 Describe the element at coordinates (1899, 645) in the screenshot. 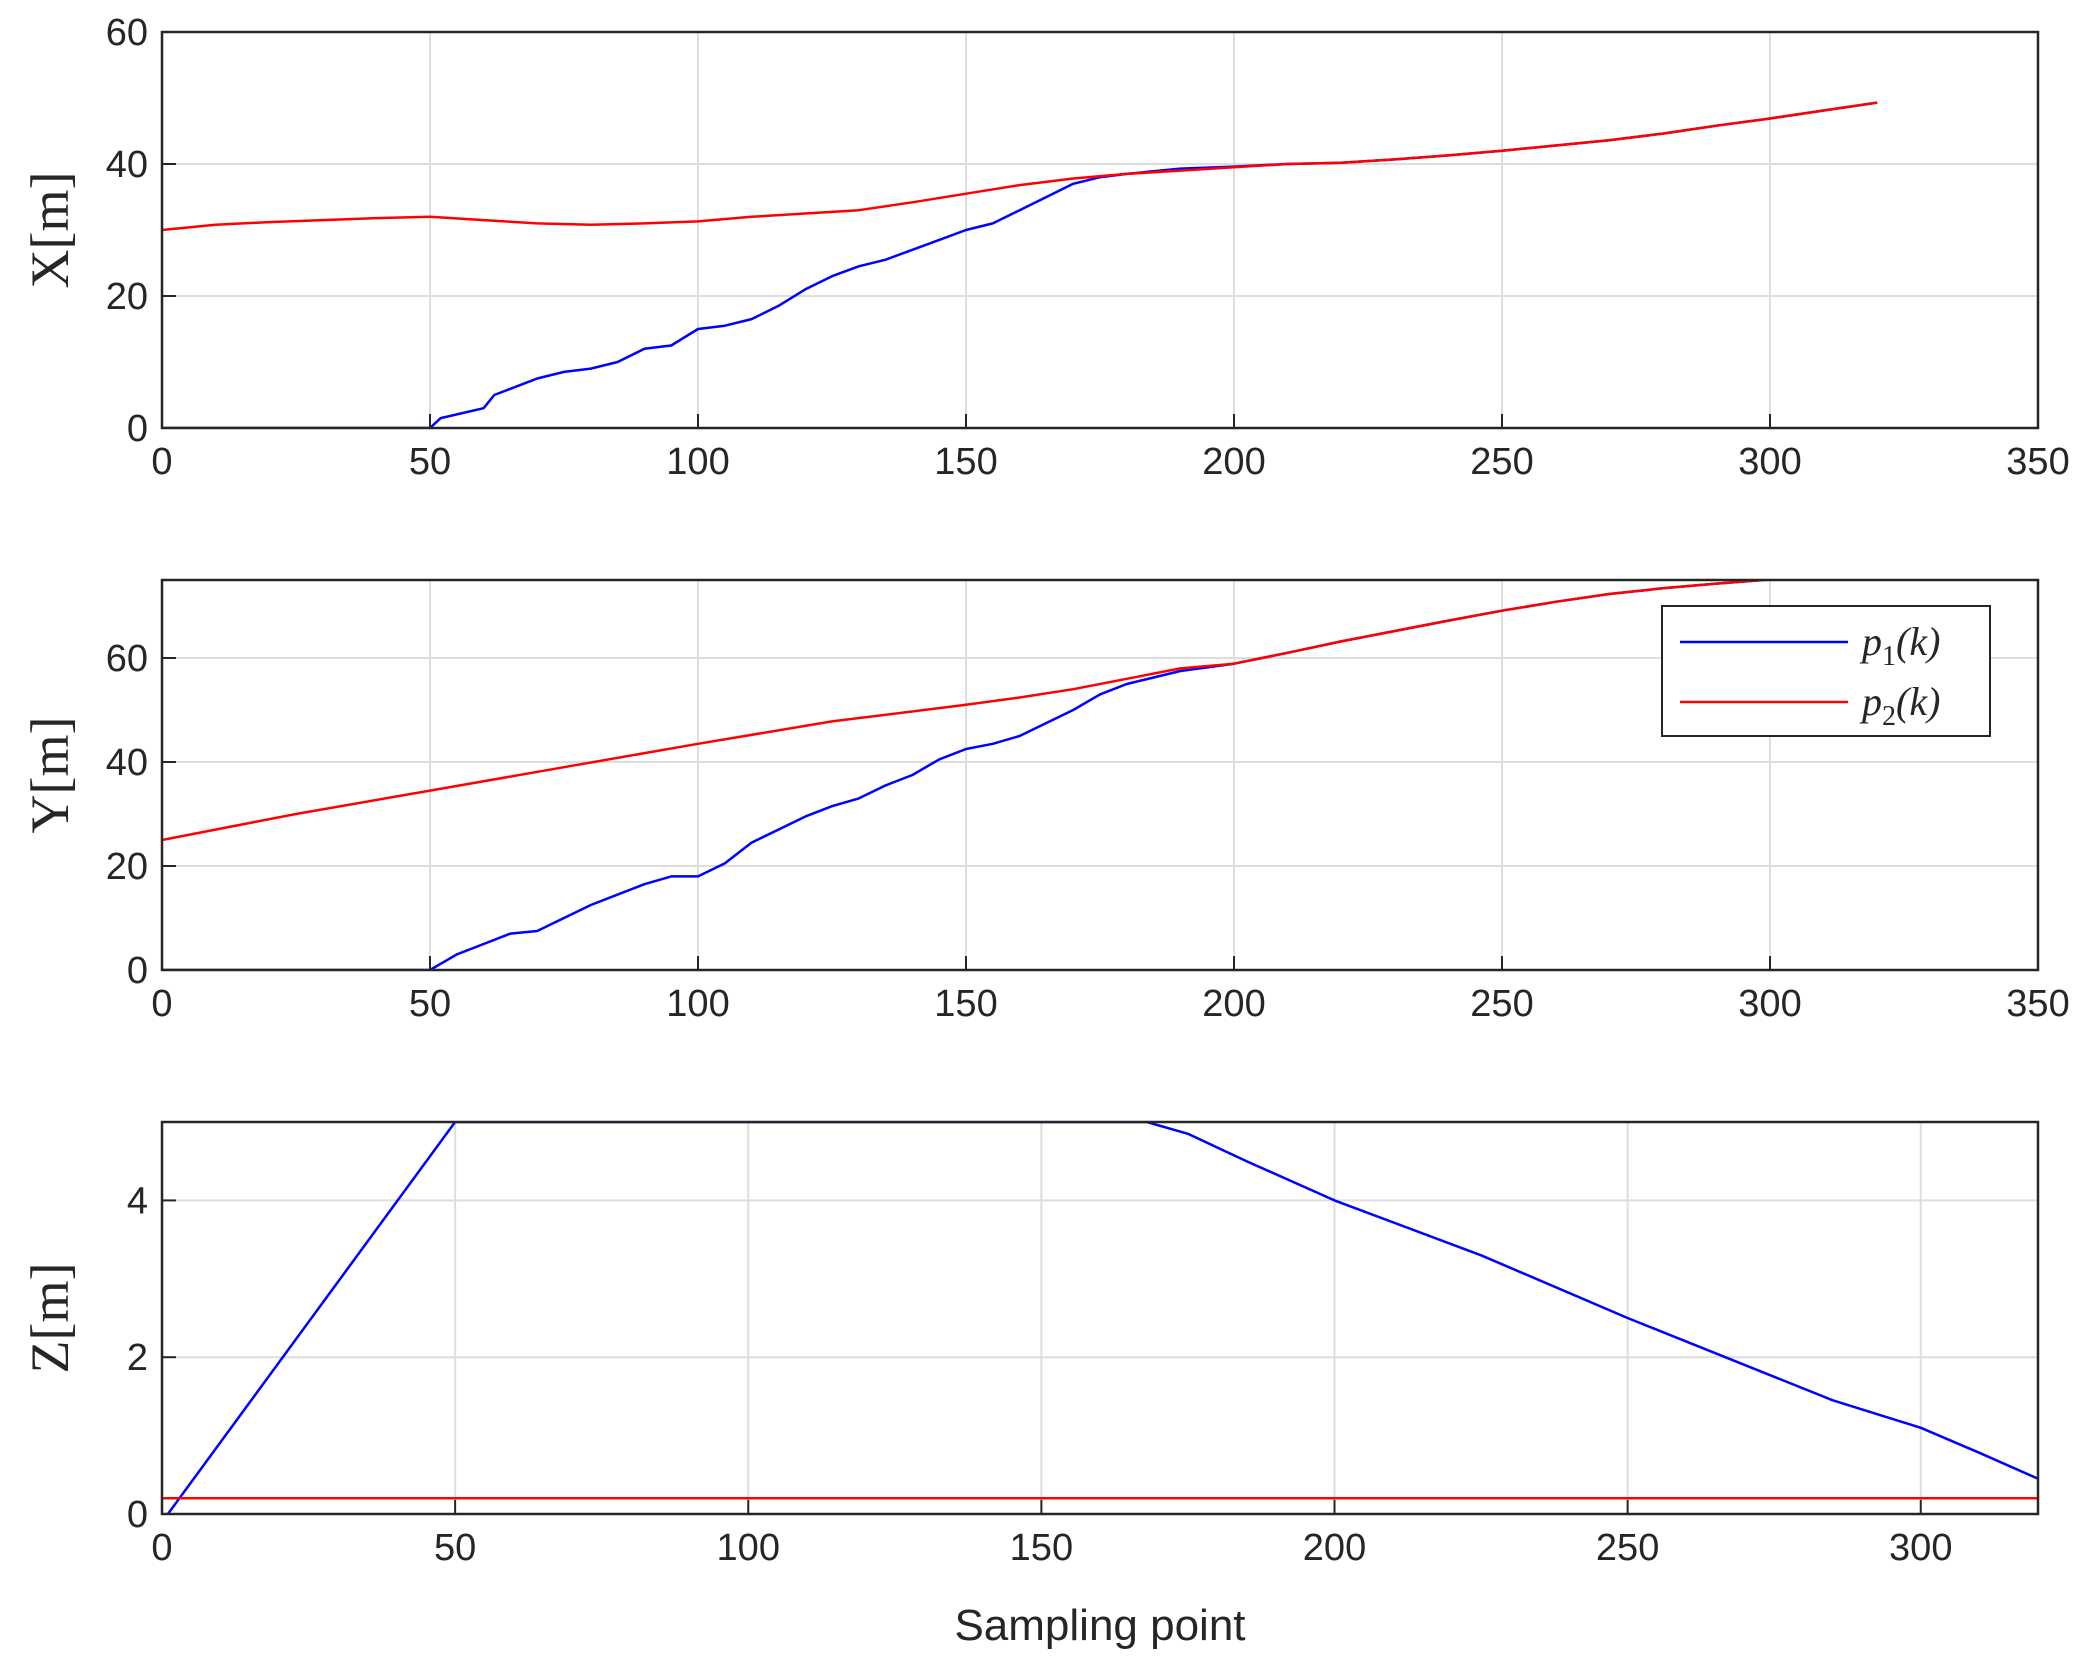

I see `legend-label-p1: p1(k)` at that location.